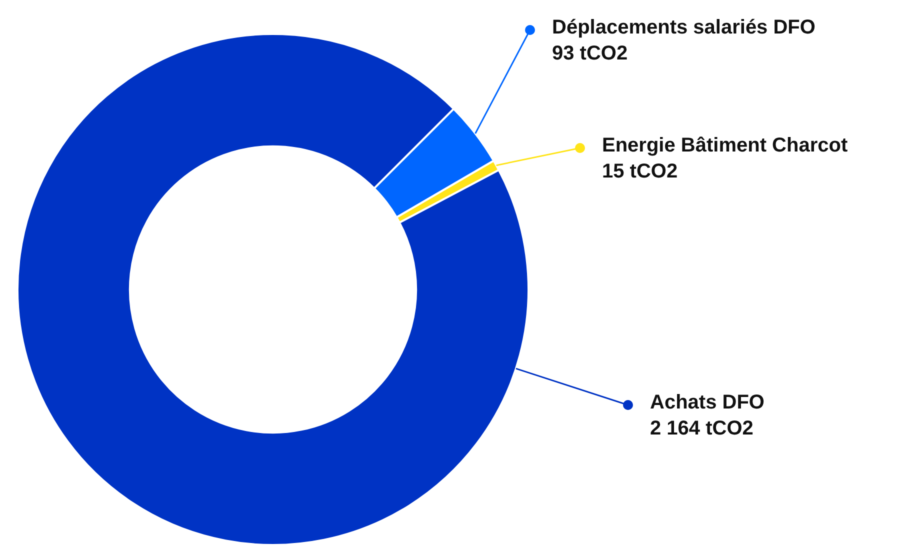  What do you see at coordinates (640, 171) in the screenshot?
I see `data-label: 15 tCO2` at bounding box center [640, 171].